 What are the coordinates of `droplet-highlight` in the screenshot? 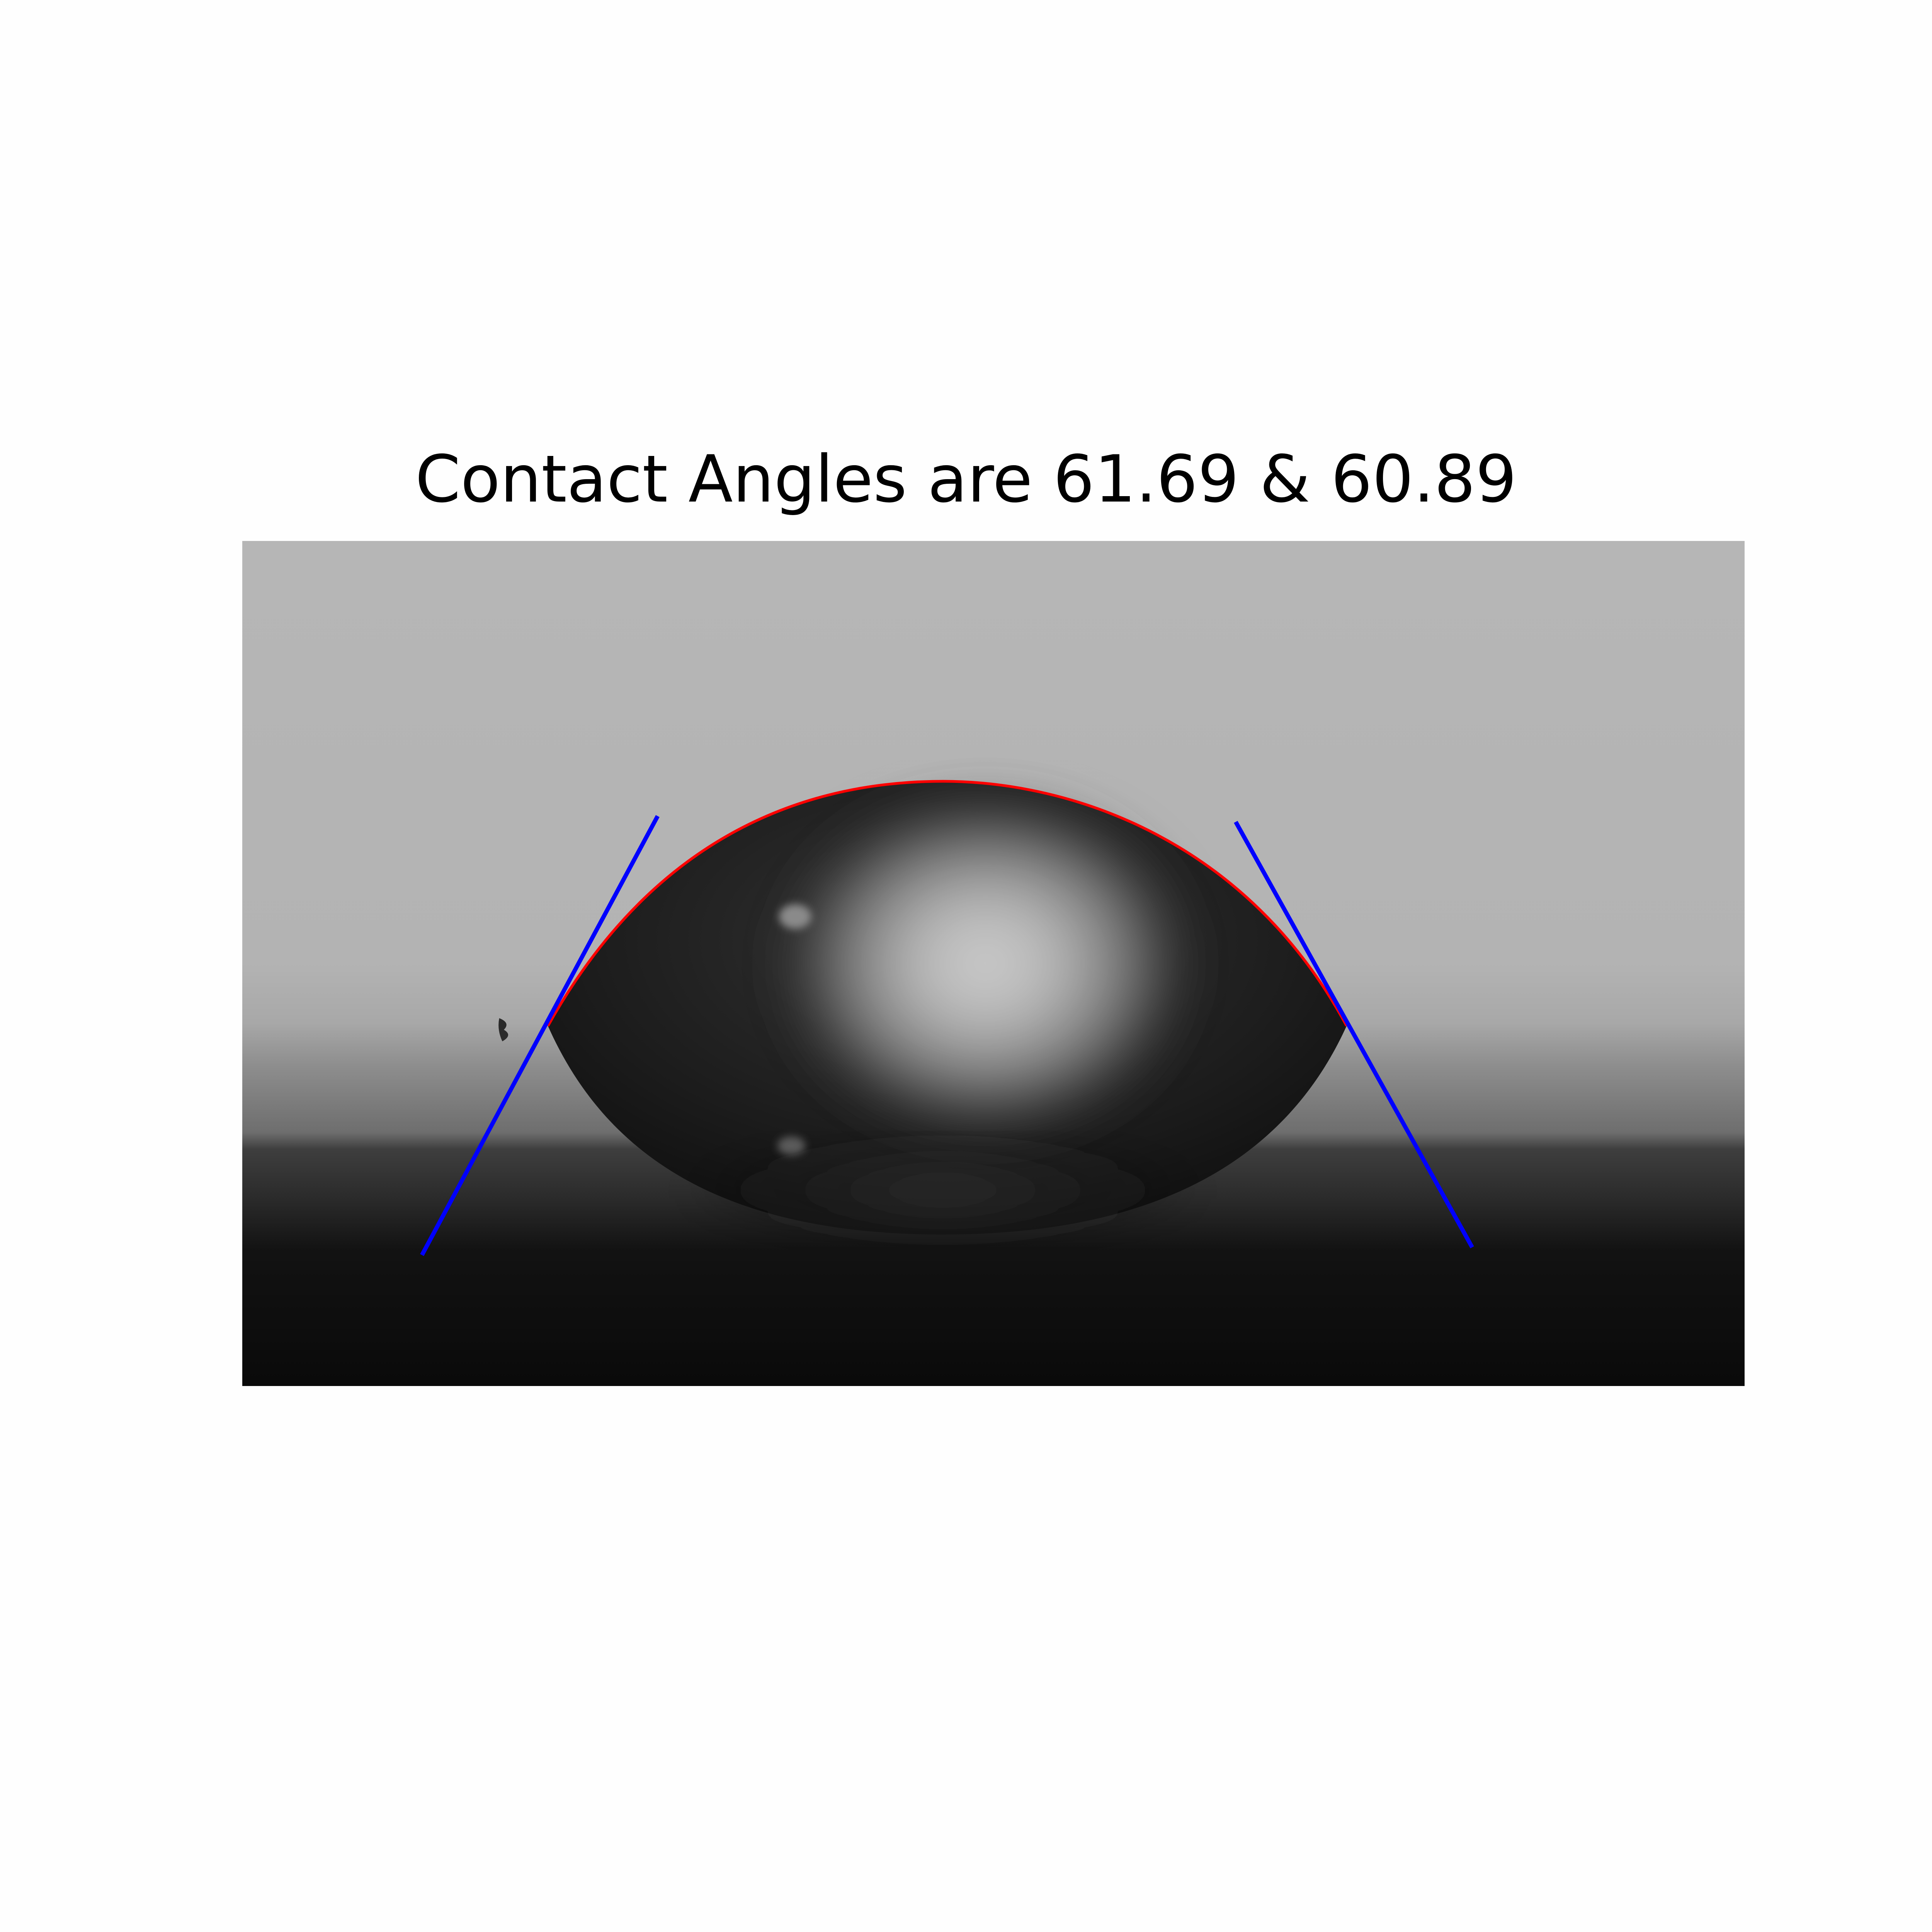 It's located at (985, 982).